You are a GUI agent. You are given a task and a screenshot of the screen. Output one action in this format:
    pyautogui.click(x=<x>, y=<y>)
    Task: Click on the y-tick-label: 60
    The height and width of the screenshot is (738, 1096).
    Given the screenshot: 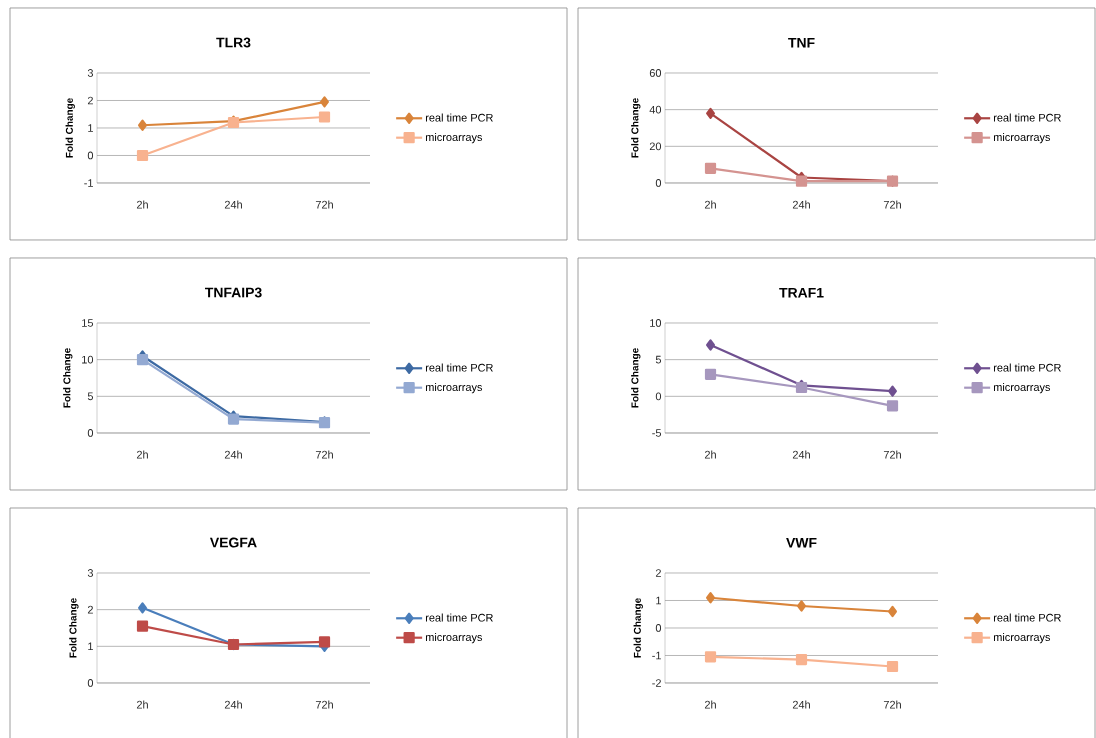 What is the action you would take?
    pyautogui.click(x=655, y=73)
    